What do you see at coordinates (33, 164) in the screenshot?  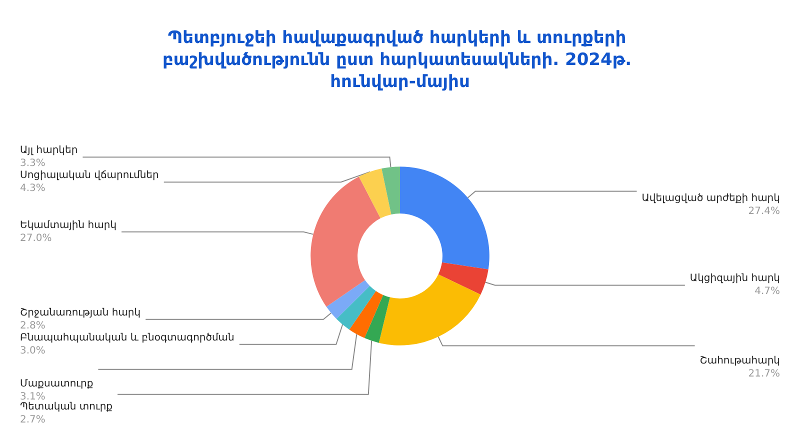 I see `data-label: 3.3%` at bounding box center [33, 164].